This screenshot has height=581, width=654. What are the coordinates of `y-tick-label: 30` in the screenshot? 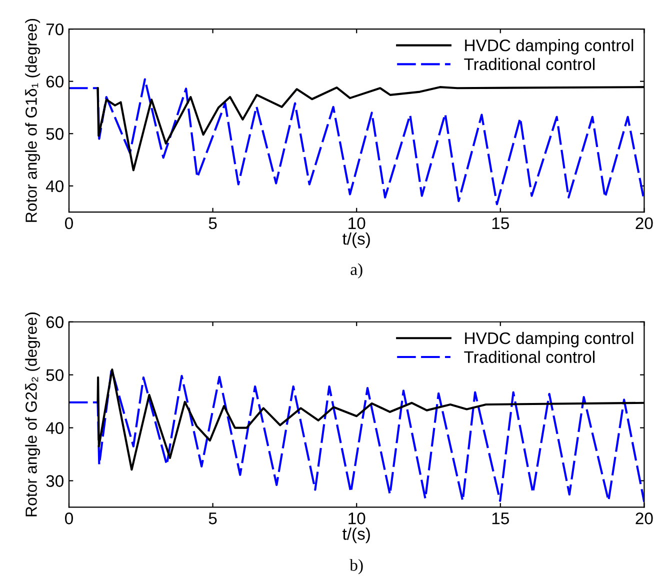 It's located at (55, 481).